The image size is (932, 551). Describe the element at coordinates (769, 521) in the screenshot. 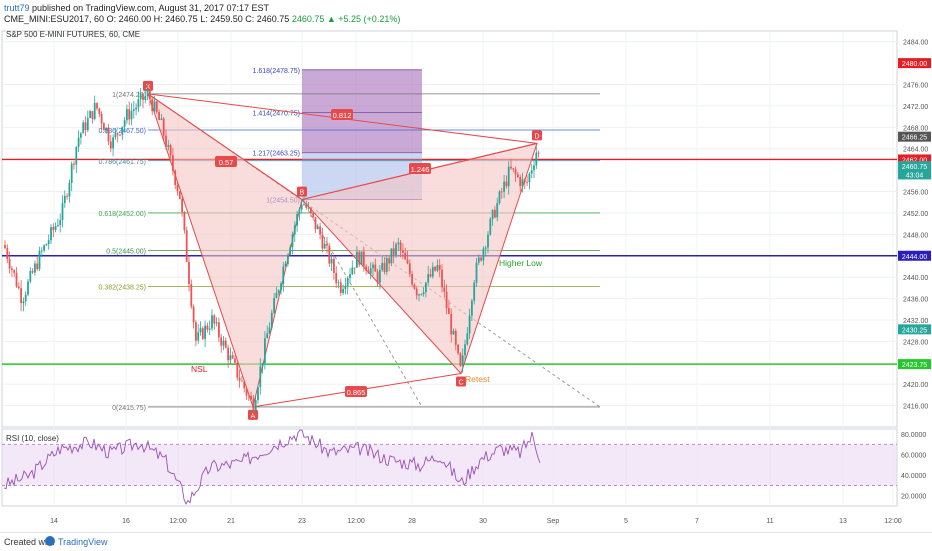

I see `x-tick-label: 11` at that location.